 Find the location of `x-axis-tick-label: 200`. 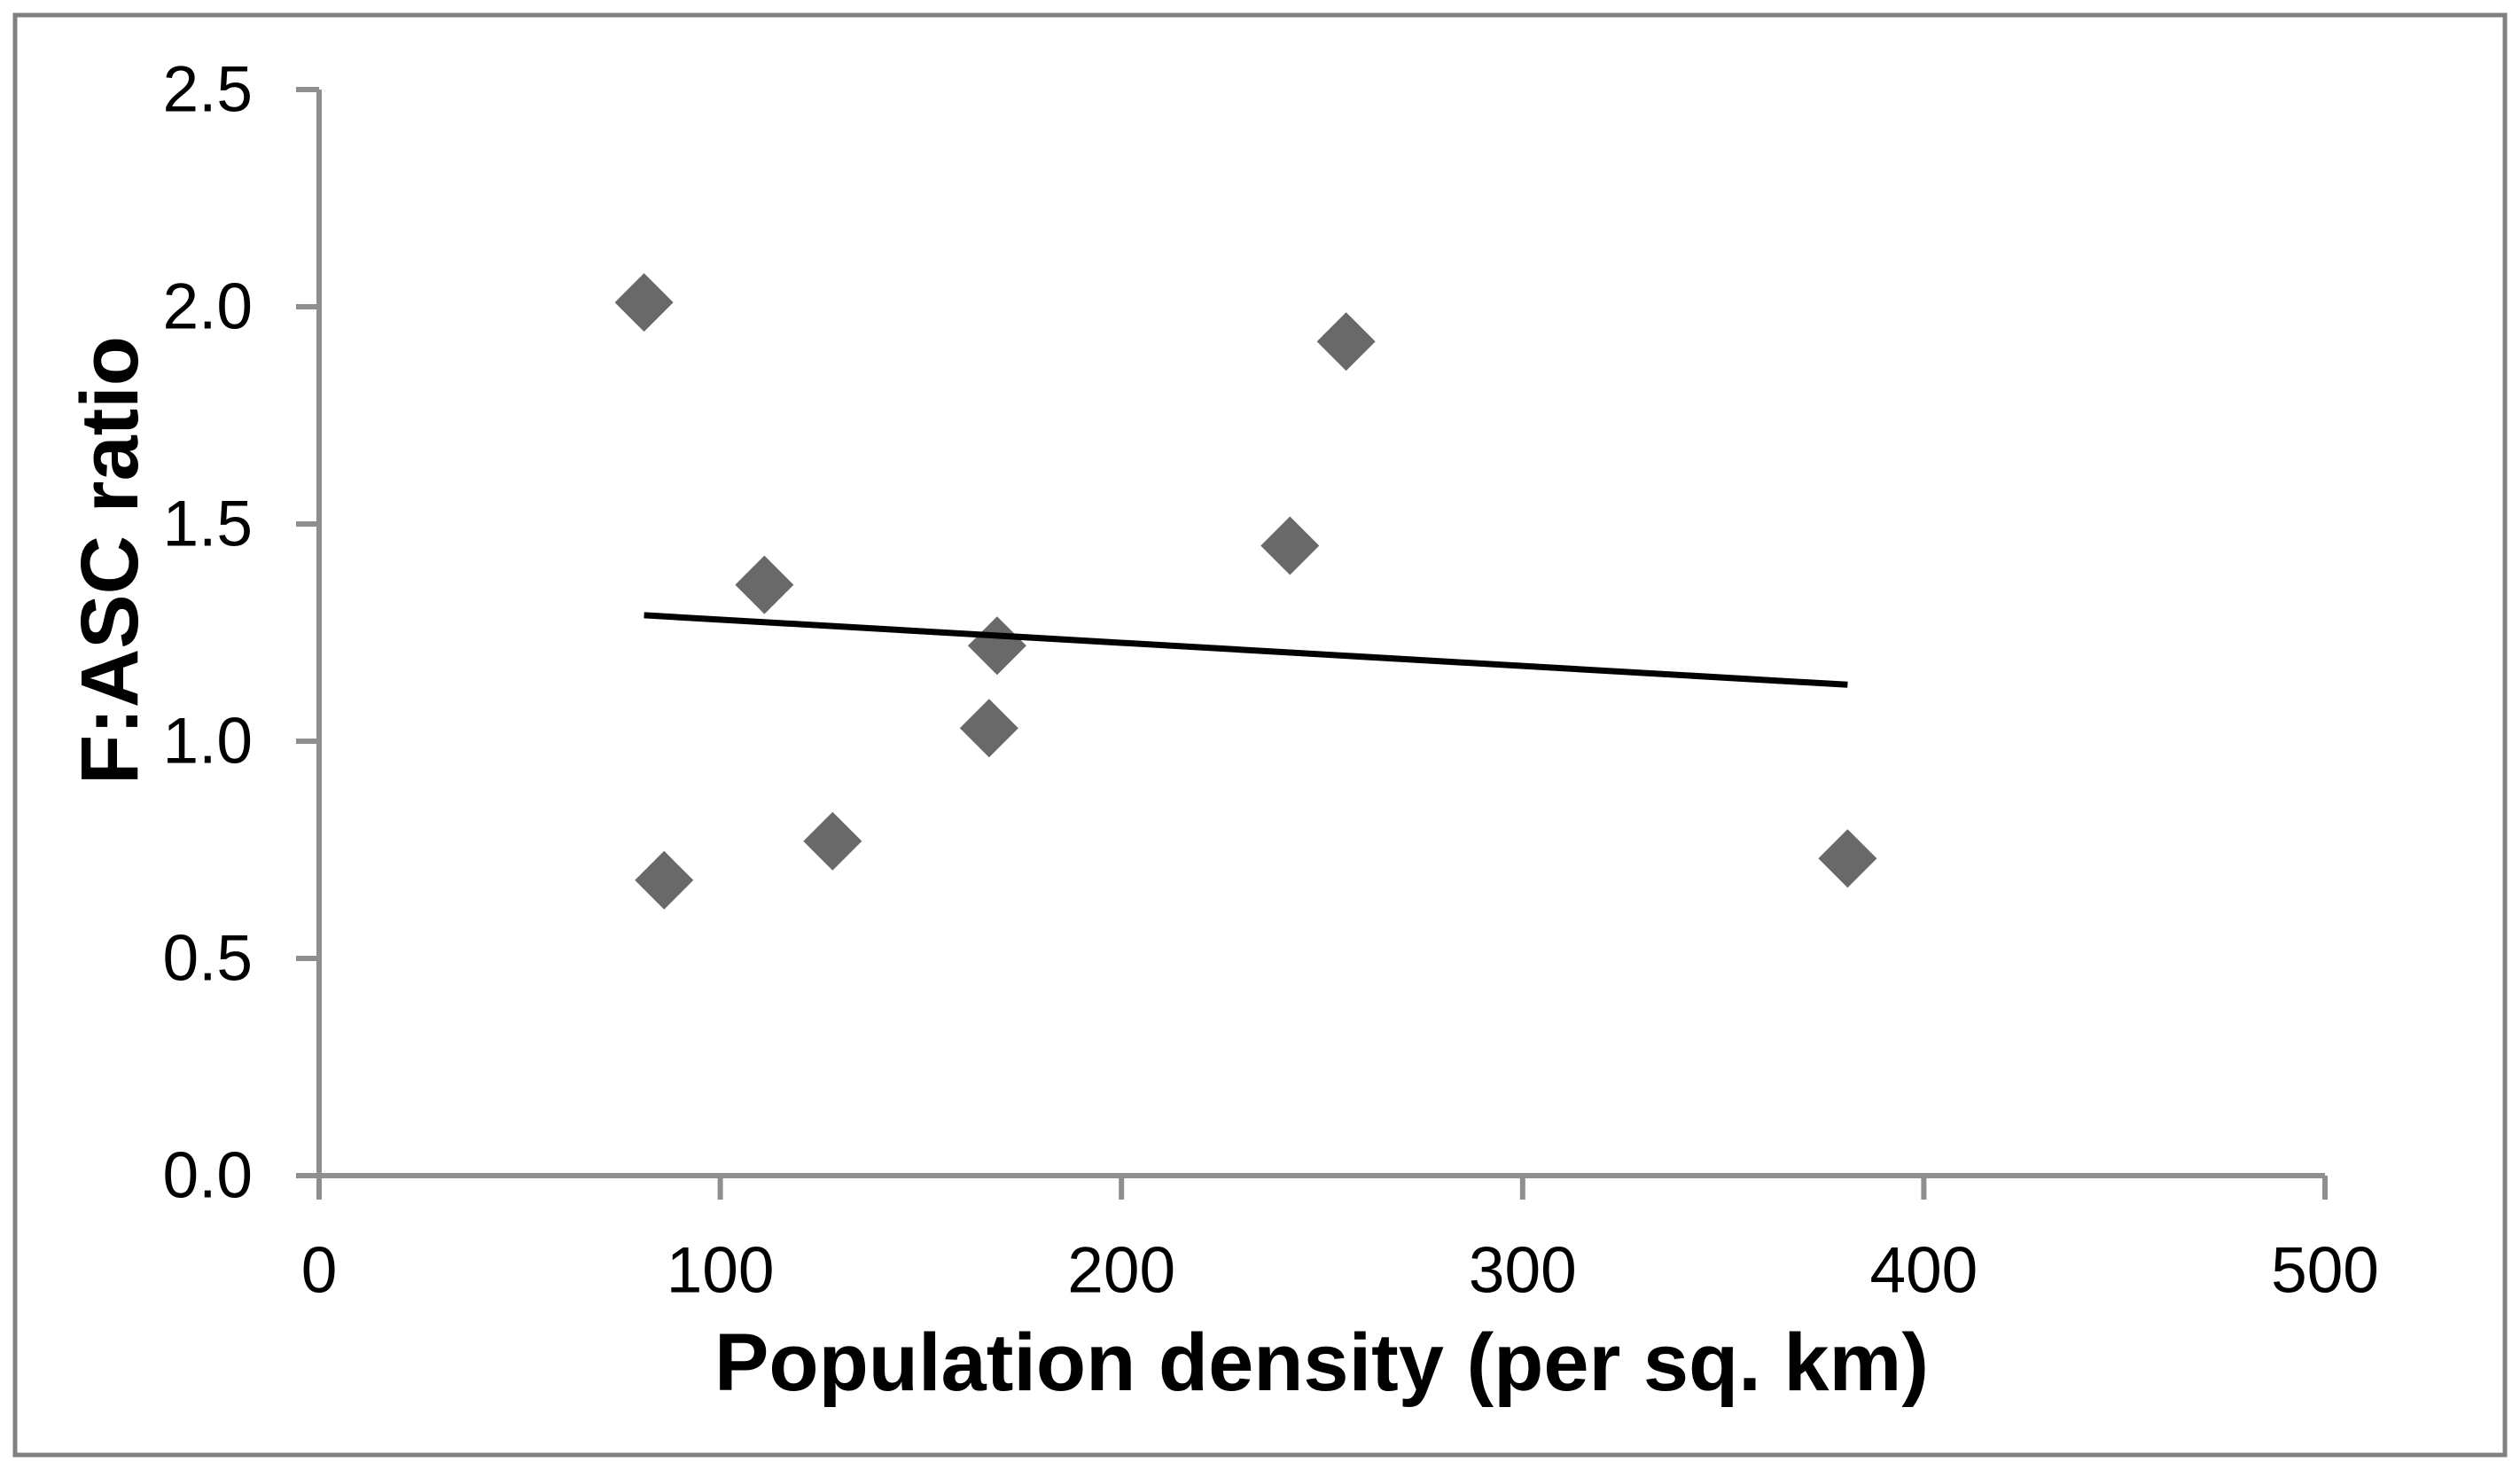

x-axis-tick-label: 200 is located at coordinates (1121, 1271).